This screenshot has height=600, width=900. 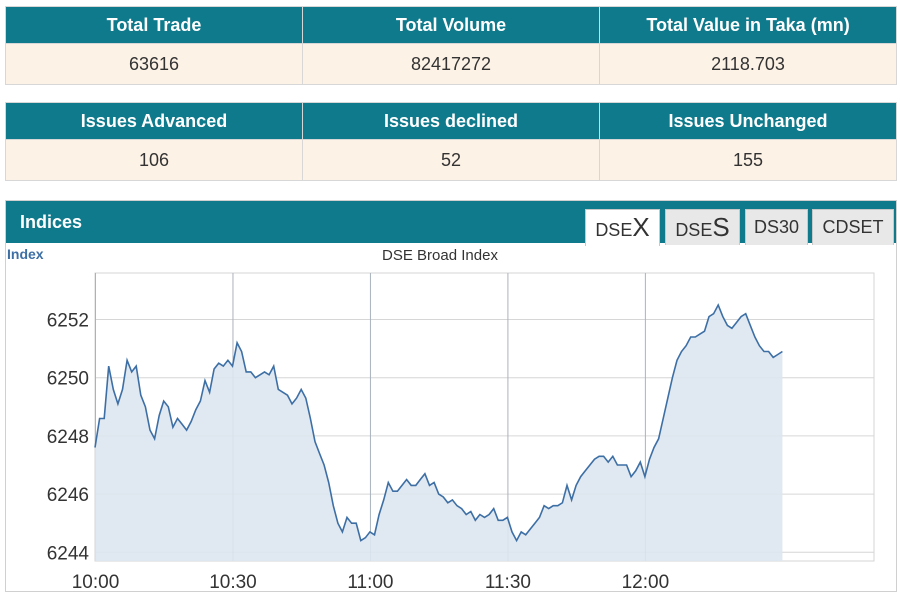 What do you see at coordinates (451, 25) in the screenshot?
I see `header-total-volume: Total Volume` at bounding box center [451, 25].